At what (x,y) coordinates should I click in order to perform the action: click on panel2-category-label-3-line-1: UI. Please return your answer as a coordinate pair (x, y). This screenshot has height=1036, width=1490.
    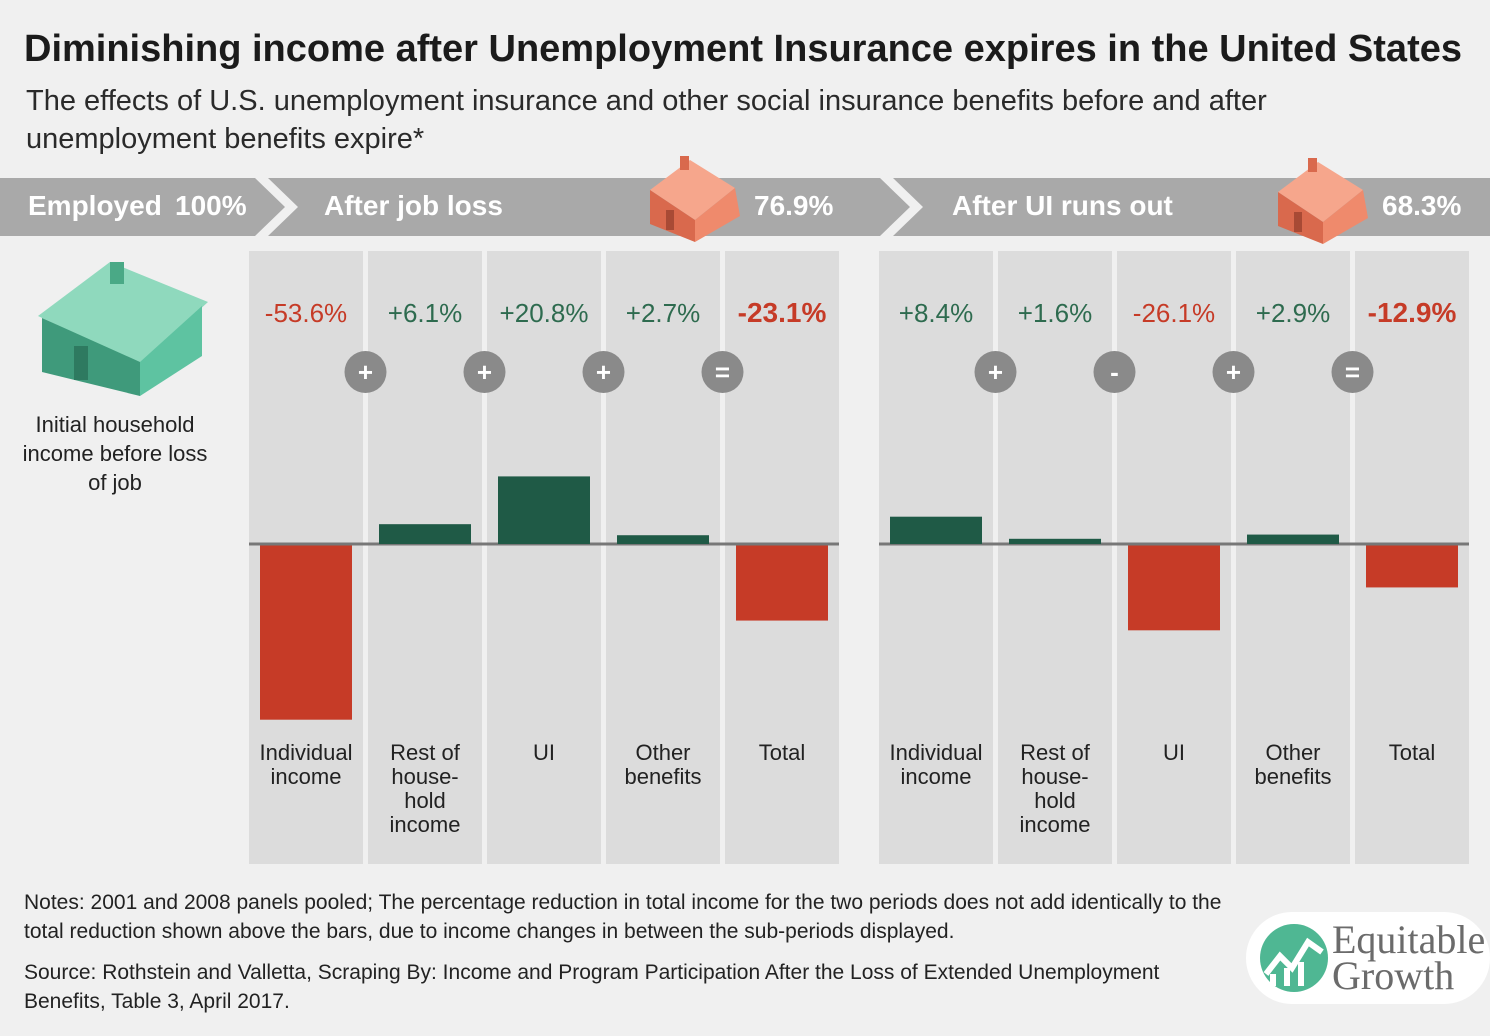
    Looking at the image, I should click on (1174, 752).